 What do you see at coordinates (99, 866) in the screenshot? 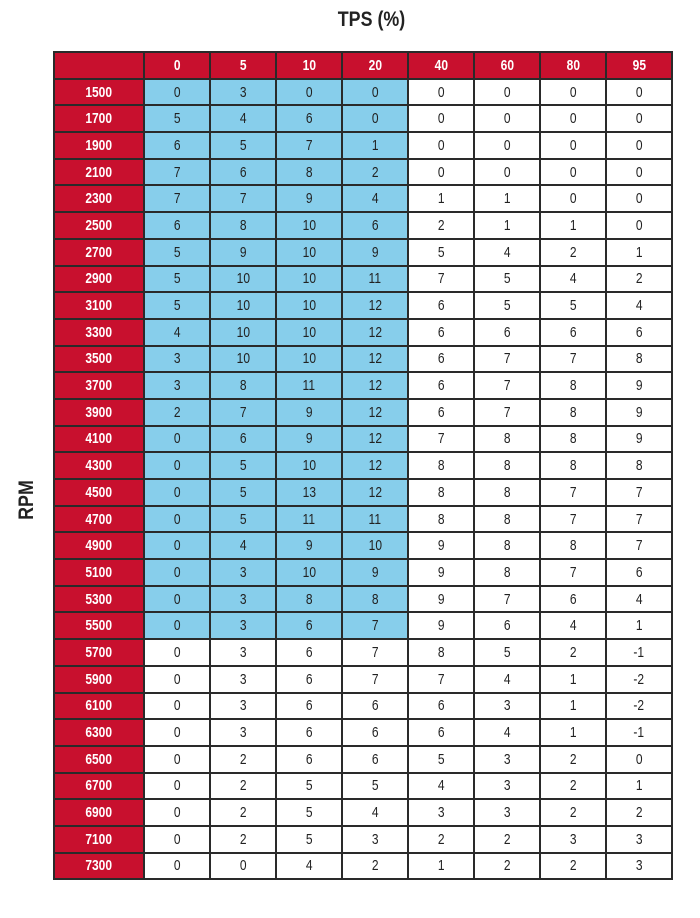
I see `row-header: 7300` at bounding box center [99, 866].